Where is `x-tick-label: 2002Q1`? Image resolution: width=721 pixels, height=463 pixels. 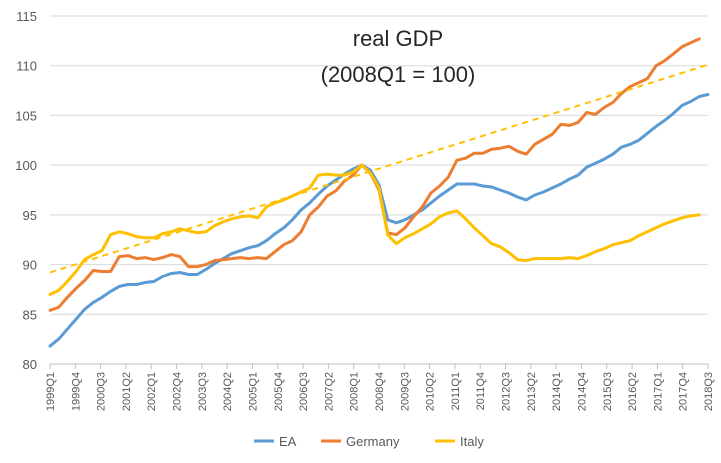 x-tick-label: 2002Q1 is located at coordinates (152, 391).